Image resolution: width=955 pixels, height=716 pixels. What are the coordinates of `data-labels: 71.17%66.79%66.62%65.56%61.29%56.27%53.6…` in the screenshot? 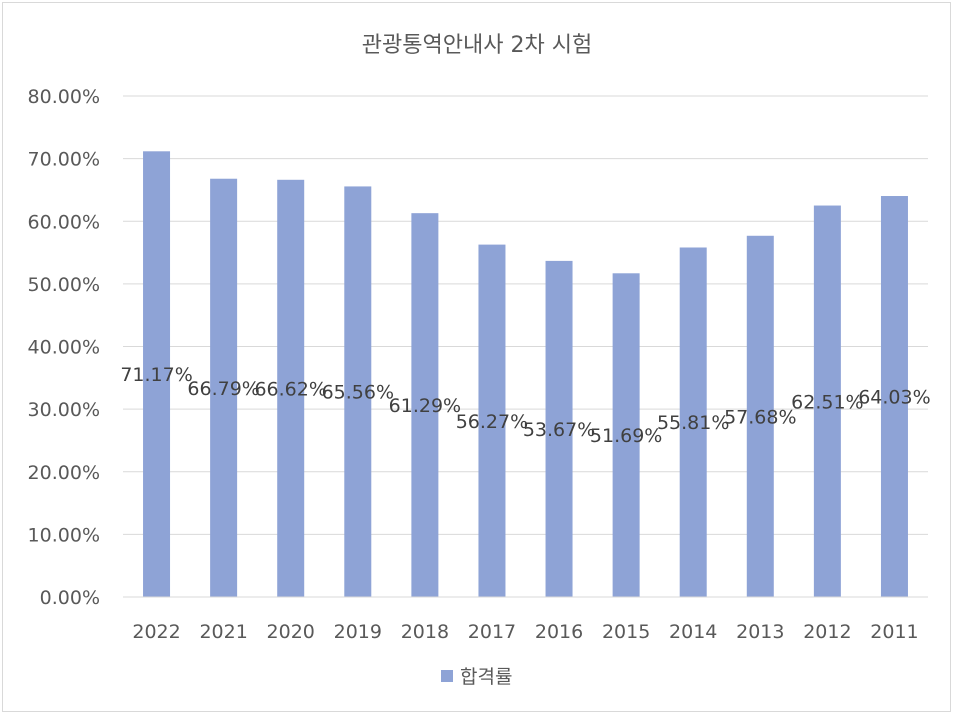 It's located at (525, 405).